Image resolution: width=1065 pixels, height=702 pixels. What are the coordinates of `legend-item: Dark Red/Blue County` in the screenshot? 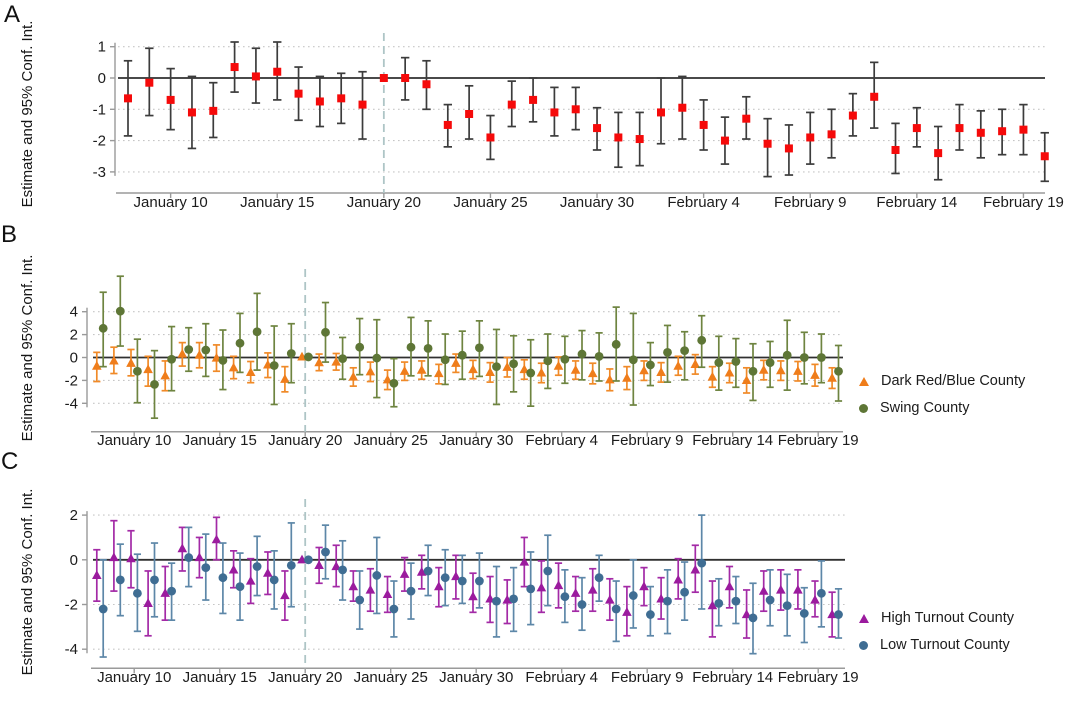 It's located at (942, 381).